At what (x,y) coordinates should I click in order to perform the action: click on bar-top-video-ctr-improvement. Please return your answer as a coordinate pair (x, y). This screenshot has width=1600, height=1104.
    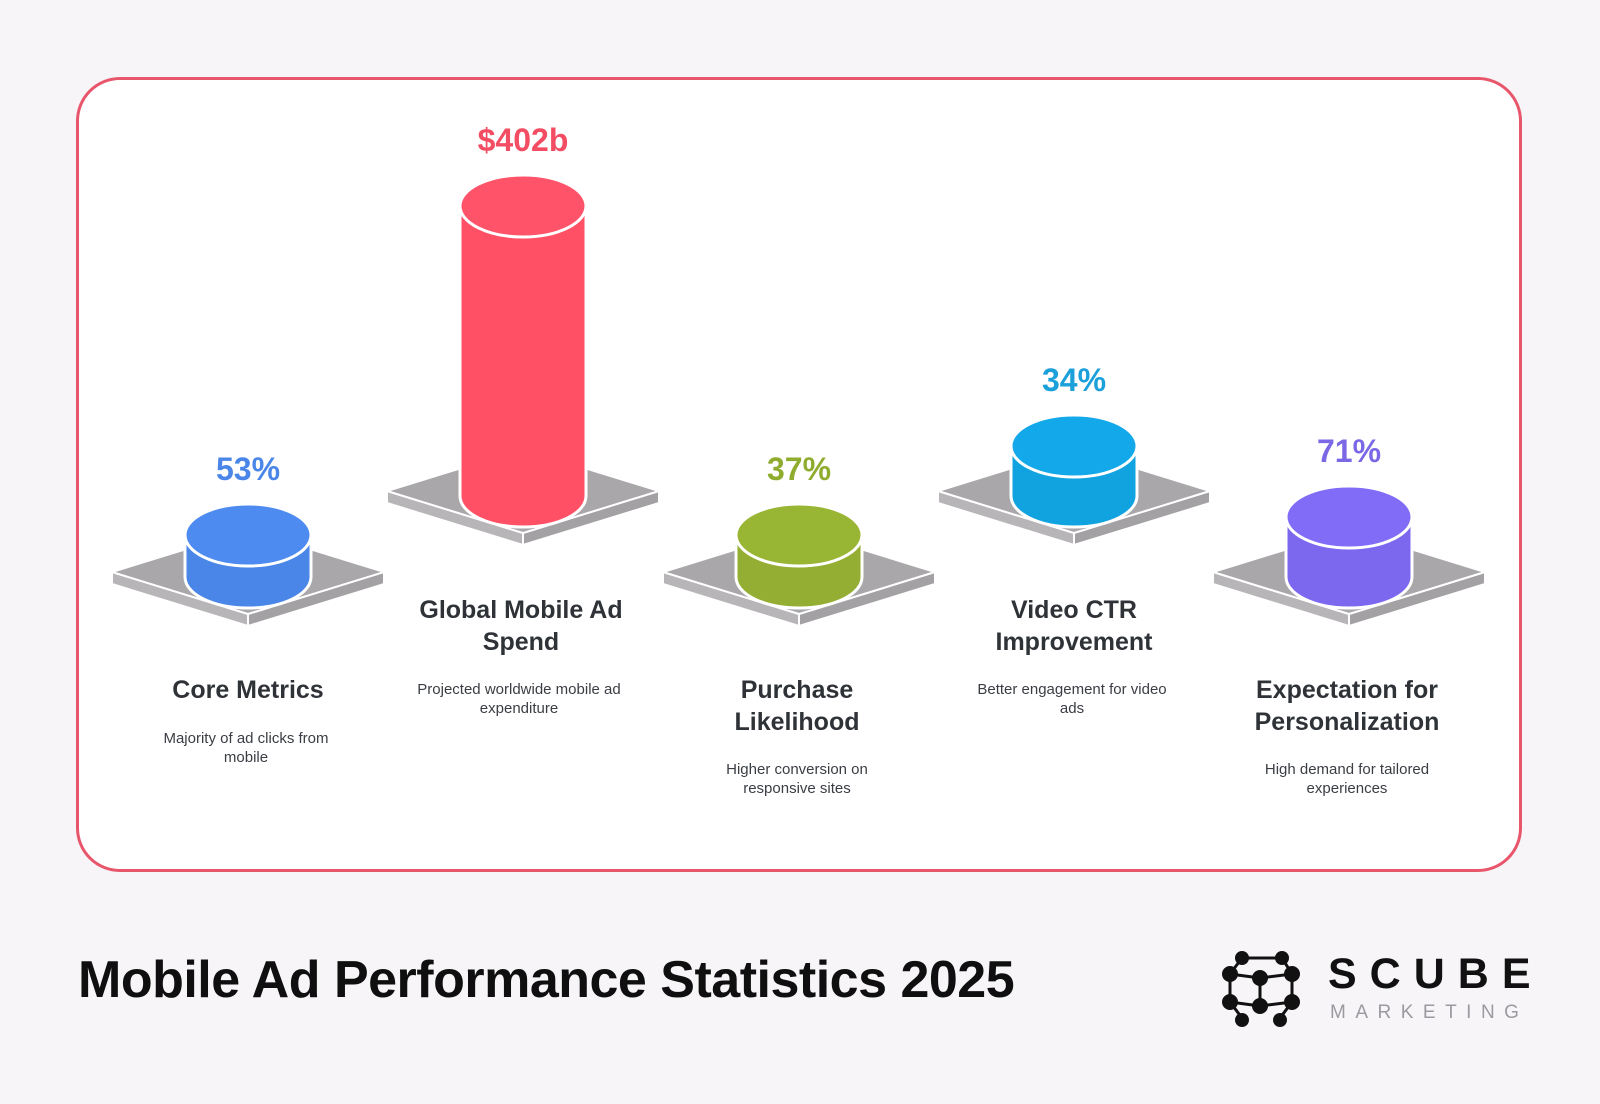
    Looking at the image, I should click on (1074, 446).